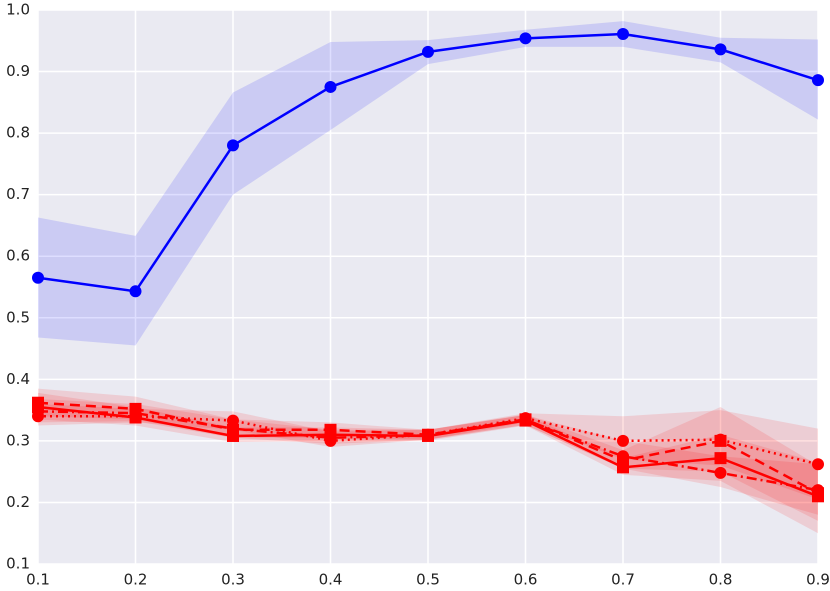 This screenshot has width=830, height=591. I want to click on y-tick-label: 0.3, so click(18, 440).